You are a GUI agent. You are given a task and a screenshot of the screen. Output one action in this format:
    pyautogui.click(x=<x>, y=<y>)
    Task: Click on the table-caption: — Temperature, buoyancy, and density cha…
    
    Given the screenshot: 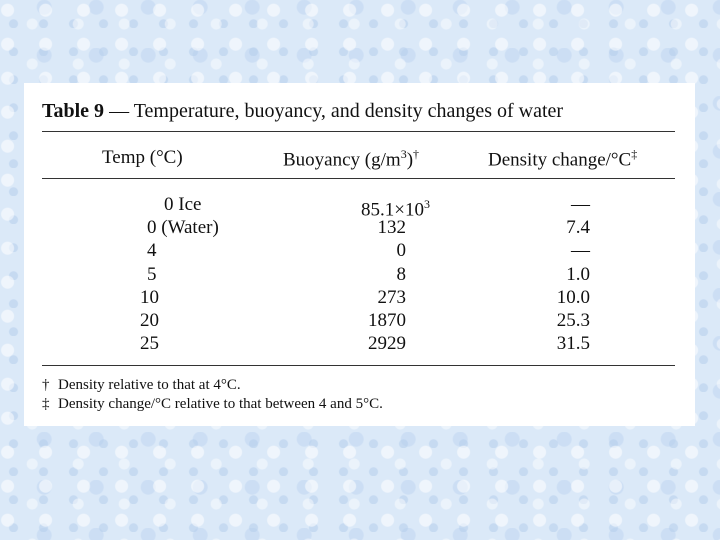 What is the action you would take?
    pyautogui.click(x=334, y=111)
    